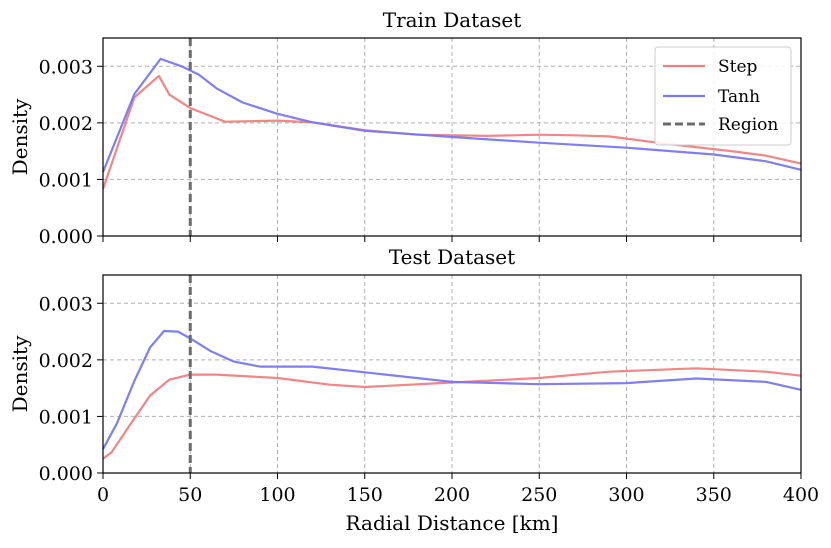  Describe the element at coordinates (452, 523) in the screenshot. I see `test-xlabel: Radial Distance [km]` at that location.